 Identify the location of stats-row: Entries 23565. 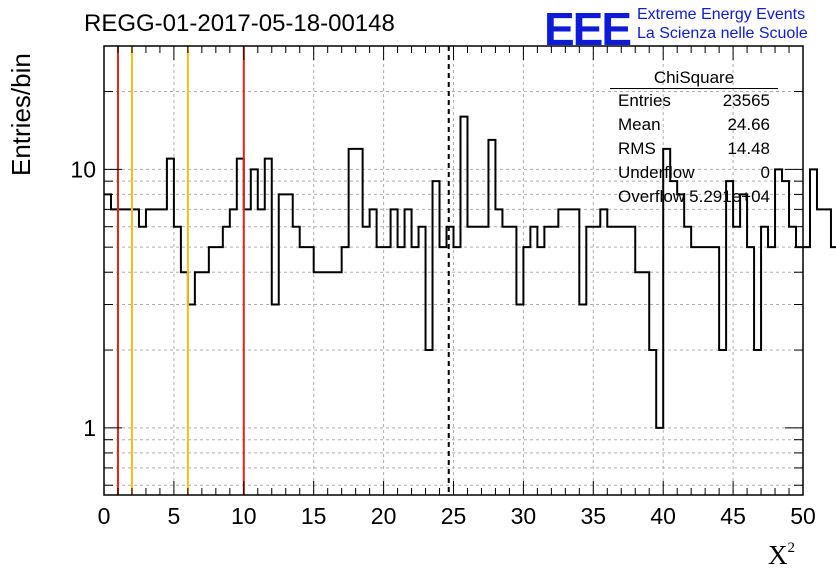
(694, 101).